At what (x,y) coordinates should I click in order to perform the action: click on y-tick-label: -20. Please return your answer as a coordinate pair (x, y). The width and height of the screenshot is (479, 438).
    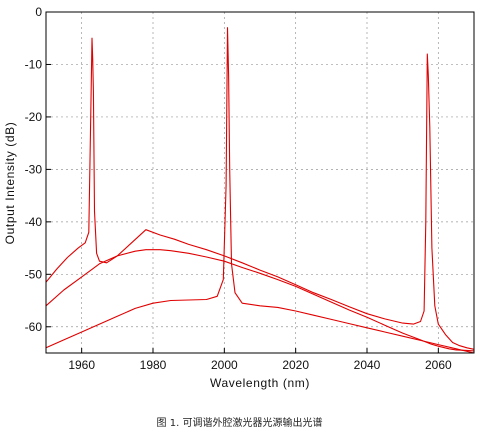
    Looking at the image, I should click on (34, 117).